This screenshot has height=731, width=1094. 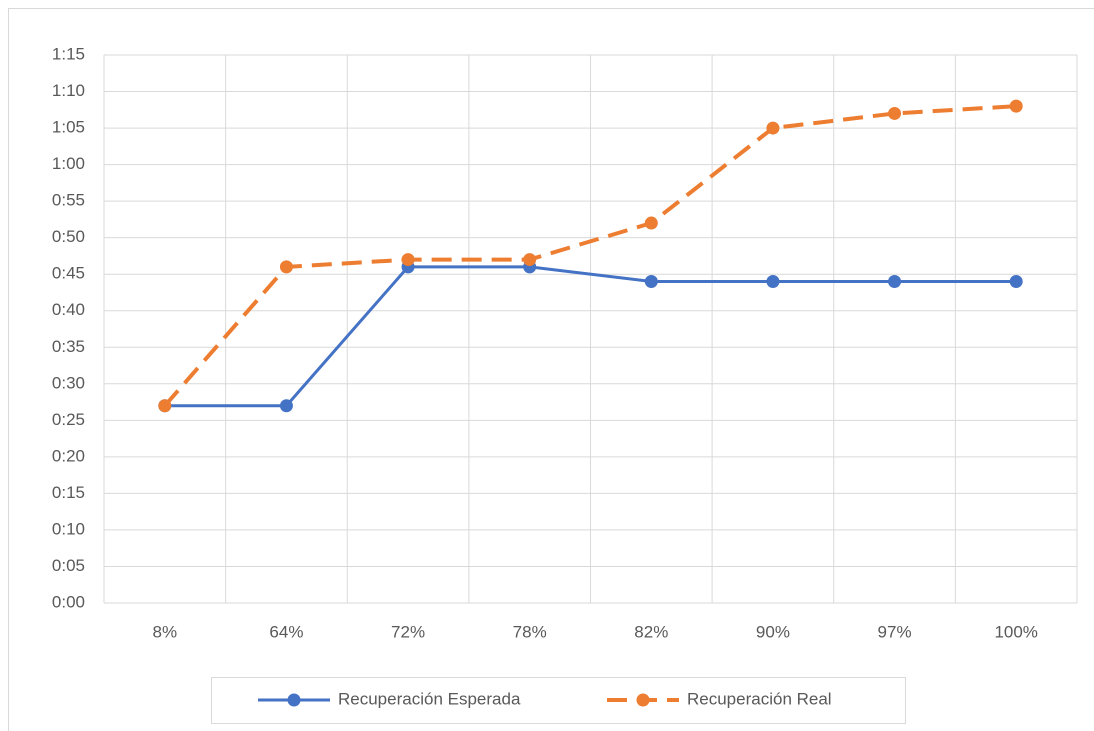 What do you see at coordinates (68, 455) in the screenshot?
I see `y-tick-label: 0:20` at bounding box center [68, 455].